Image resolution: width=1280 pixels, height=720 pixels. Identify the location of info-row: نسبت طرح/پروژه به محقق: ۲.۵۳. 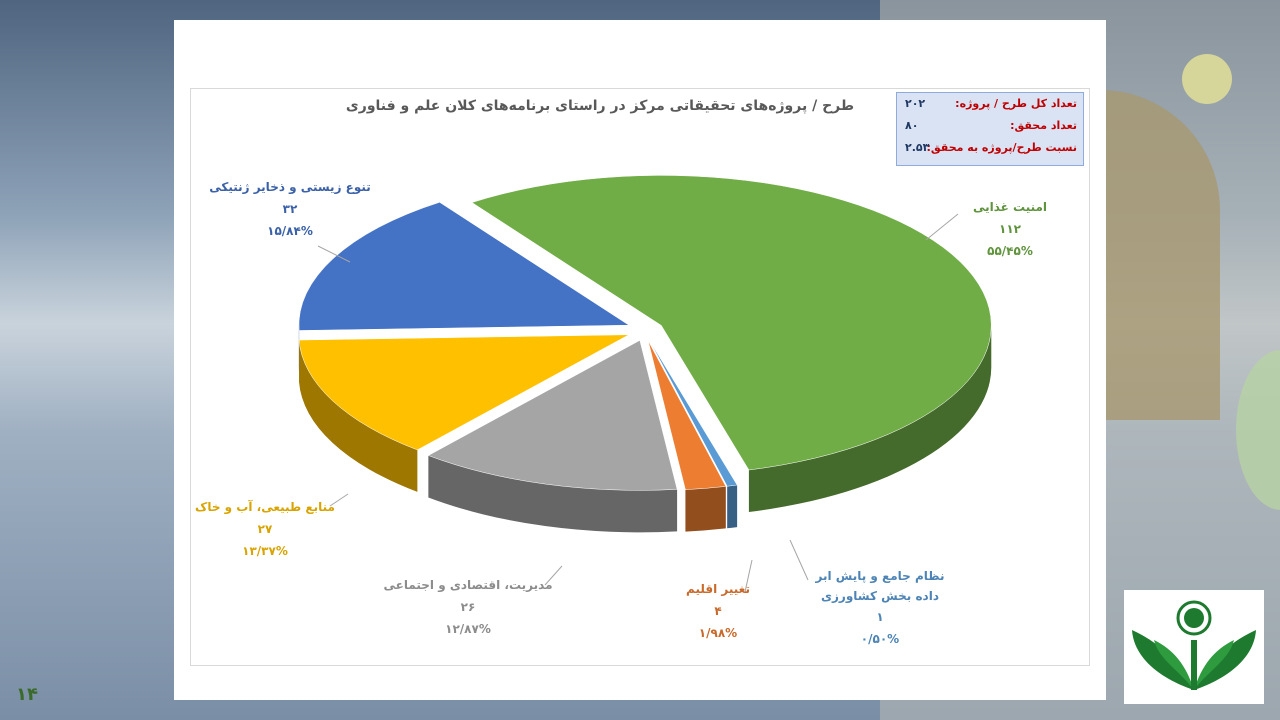
(990, 152).